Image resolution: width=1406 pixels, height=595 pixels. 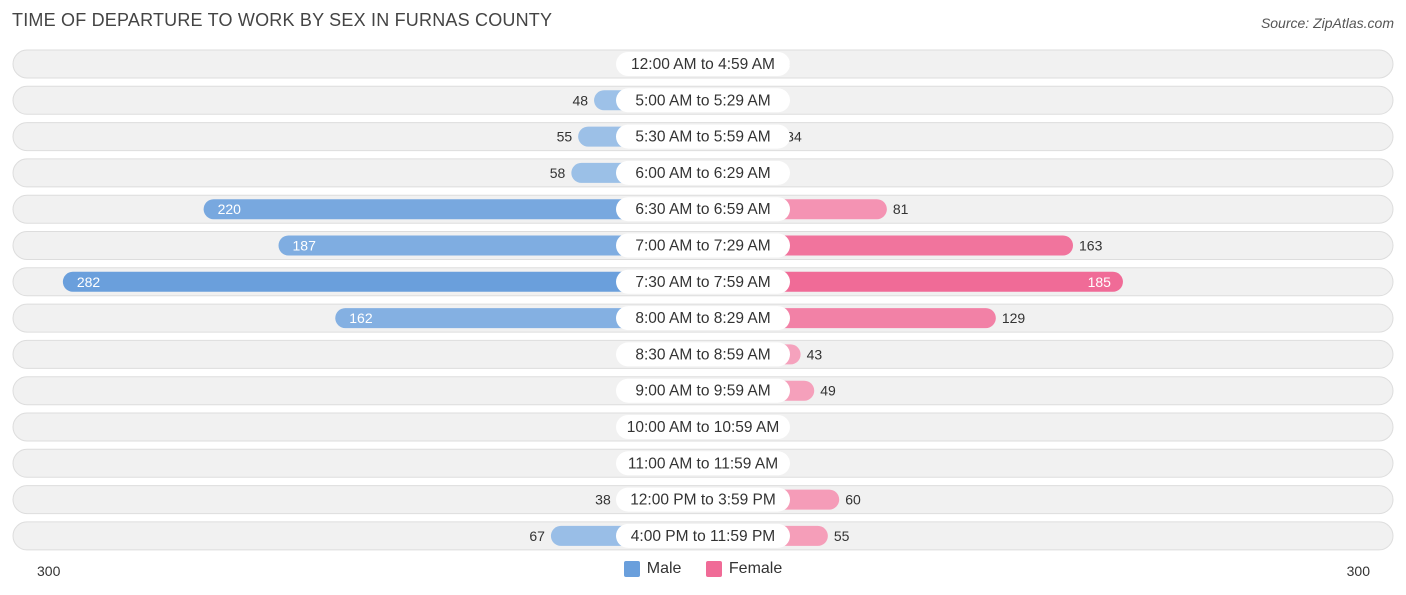 What do you see at coordinates (631, 569) in the screenshot?
I see `legend-swatch-male` at bounding box center [631, 569].